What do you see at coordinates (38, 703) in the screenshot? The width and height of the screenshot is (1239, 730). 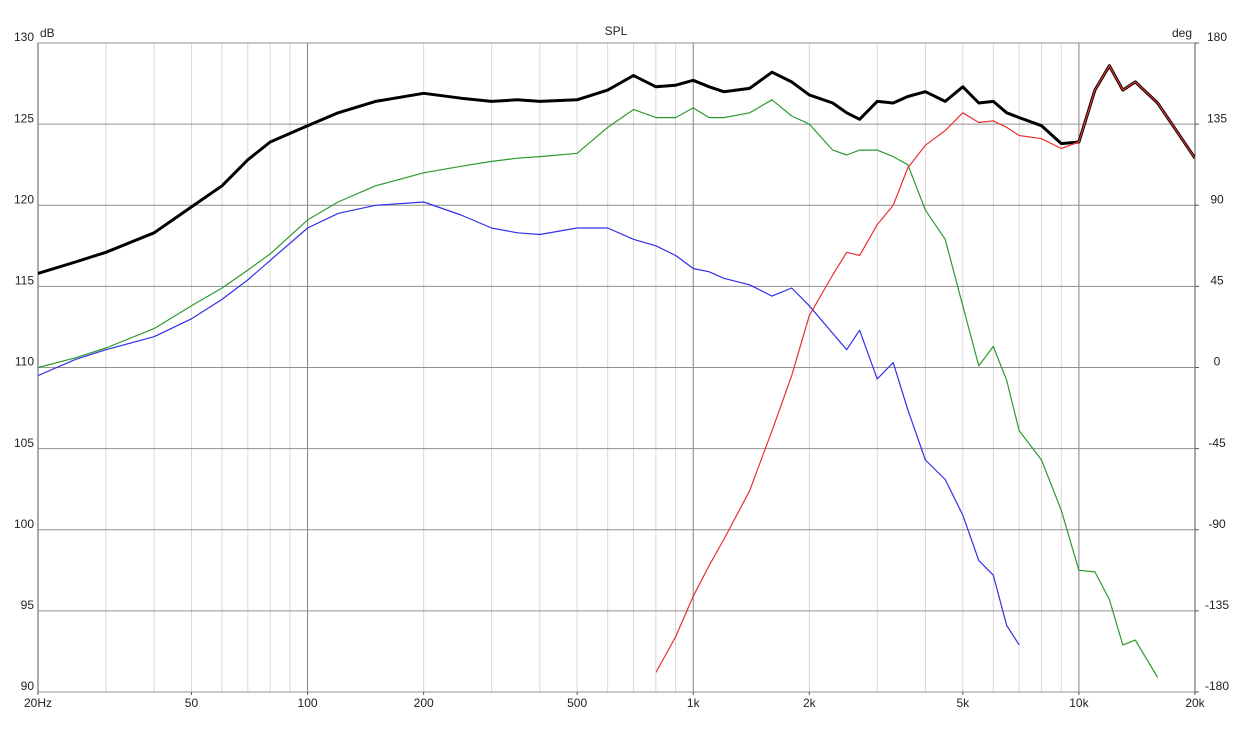 I see `x-tick-label: 20Hz` at bounding box center [38, 703].